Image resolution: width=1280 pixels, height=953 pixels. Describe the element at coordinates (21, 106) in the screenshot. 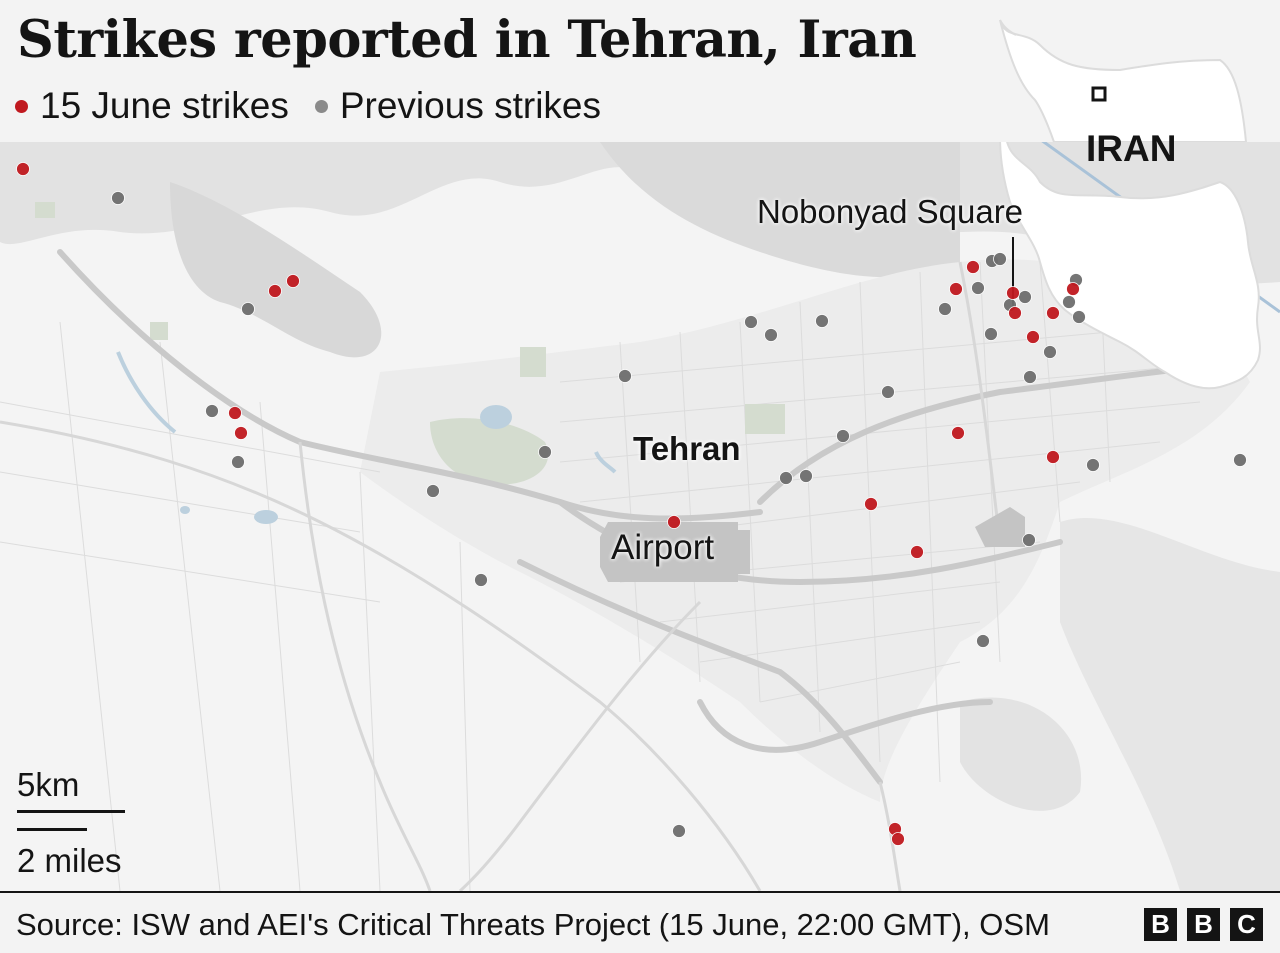

I see `red-dot-icon` at that location.